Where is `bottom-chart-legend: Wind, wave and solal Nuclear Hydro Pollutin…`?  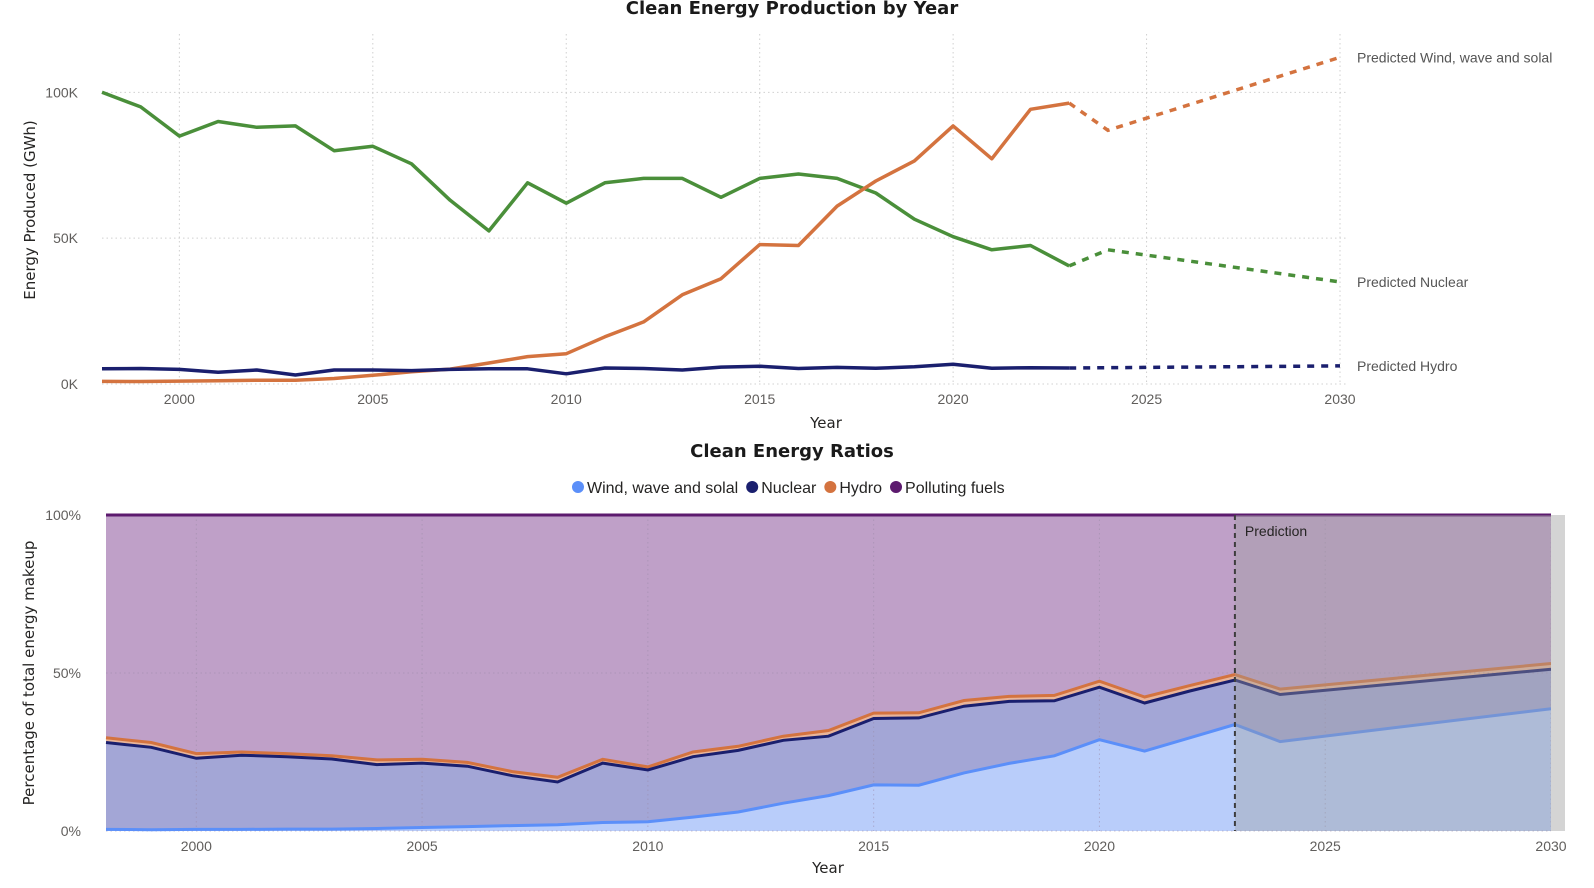 bottom-chart-legend: Wind, wave and solal Nuclear Hydro Pollutin… is located at coordinates (788, 488).